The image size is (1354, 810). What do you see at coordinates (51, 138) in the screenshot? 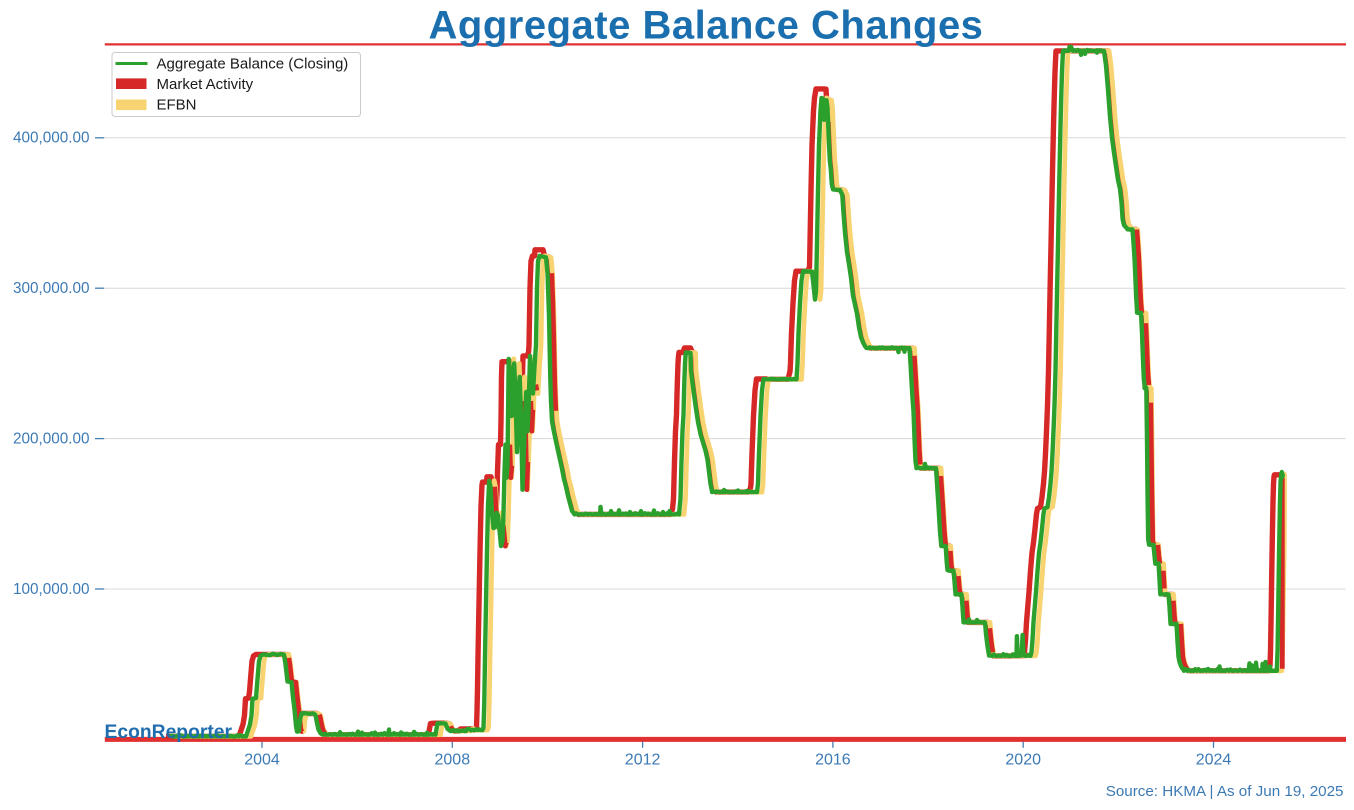
I see `svg-text: 400,000.00` at bounding box center [51, 138].